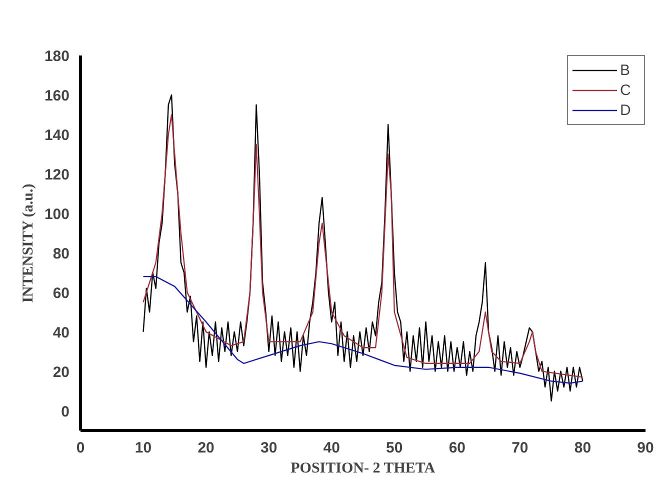 Image resolution: width=661 pixels, height=479 pixels. I want to click on y-tick-label: 140, so click(57, 135).